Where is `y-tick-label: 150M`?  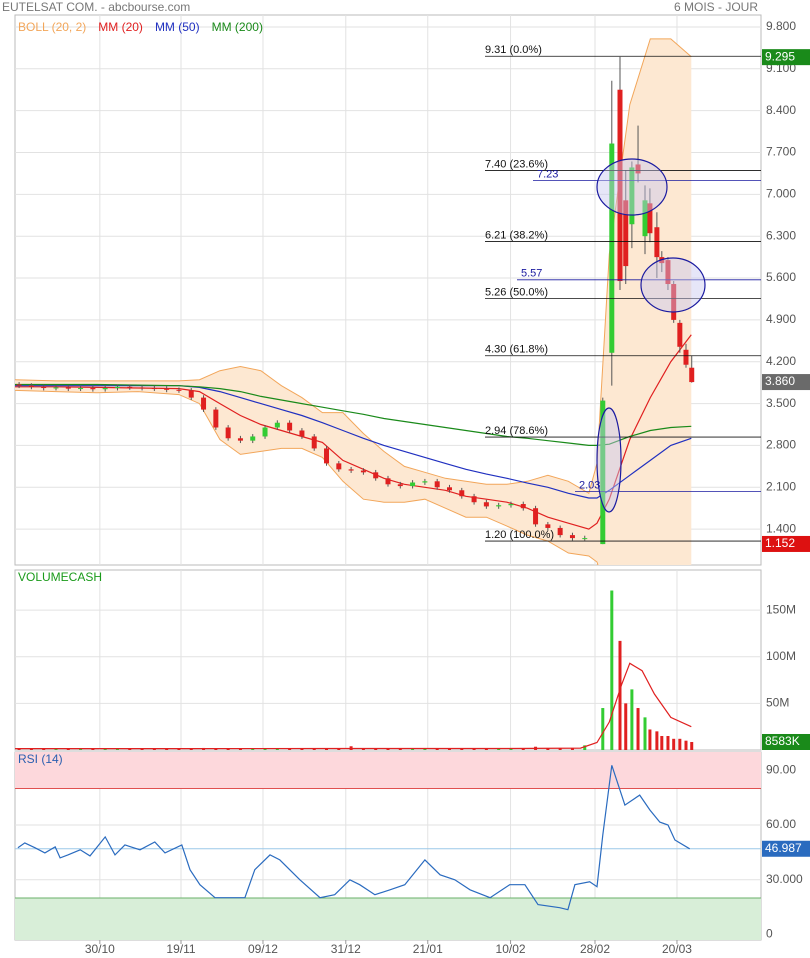
y-tick-label: 150M is located at coordinates (781, 609).